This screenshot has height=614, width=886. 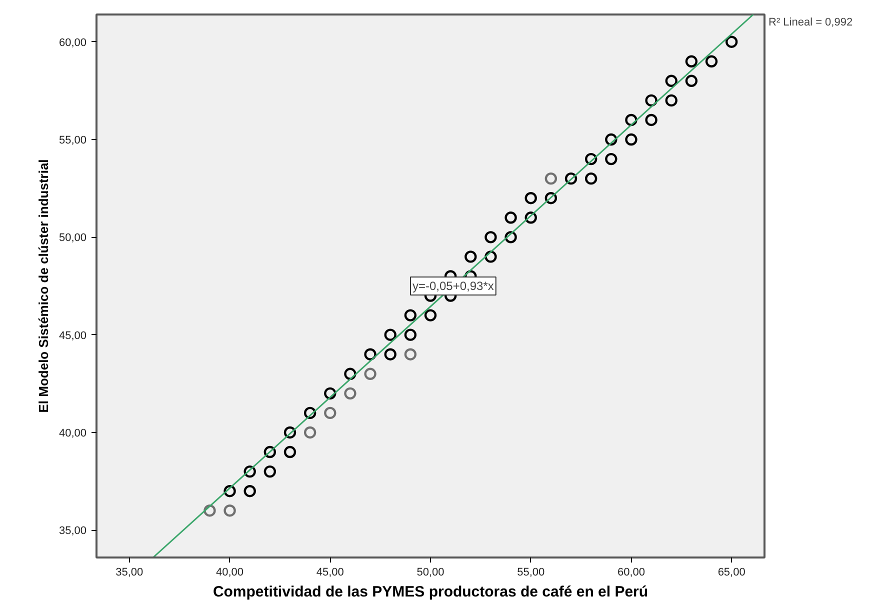 What do you see at coordinates (72, 531) in the screenshot?
I see `y-tick-label: 35,00` at bounding box center [72, 531].